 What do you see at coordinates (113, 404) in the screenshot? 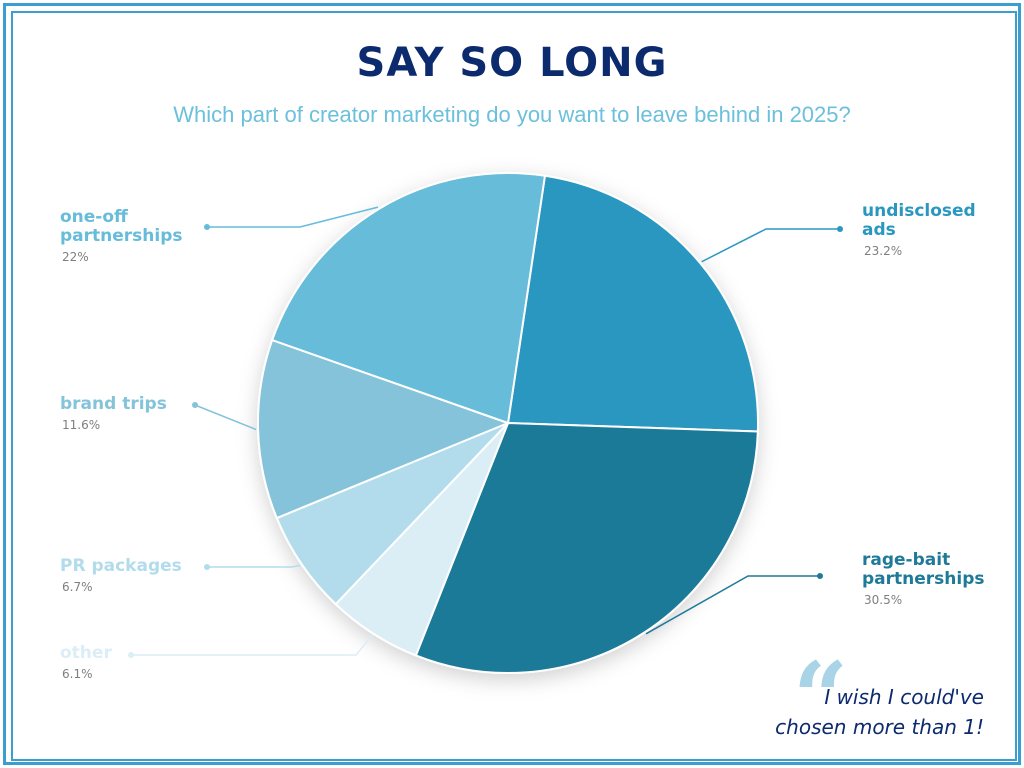
I see `slice-label: brand trips` at bounding box center [113, 404].